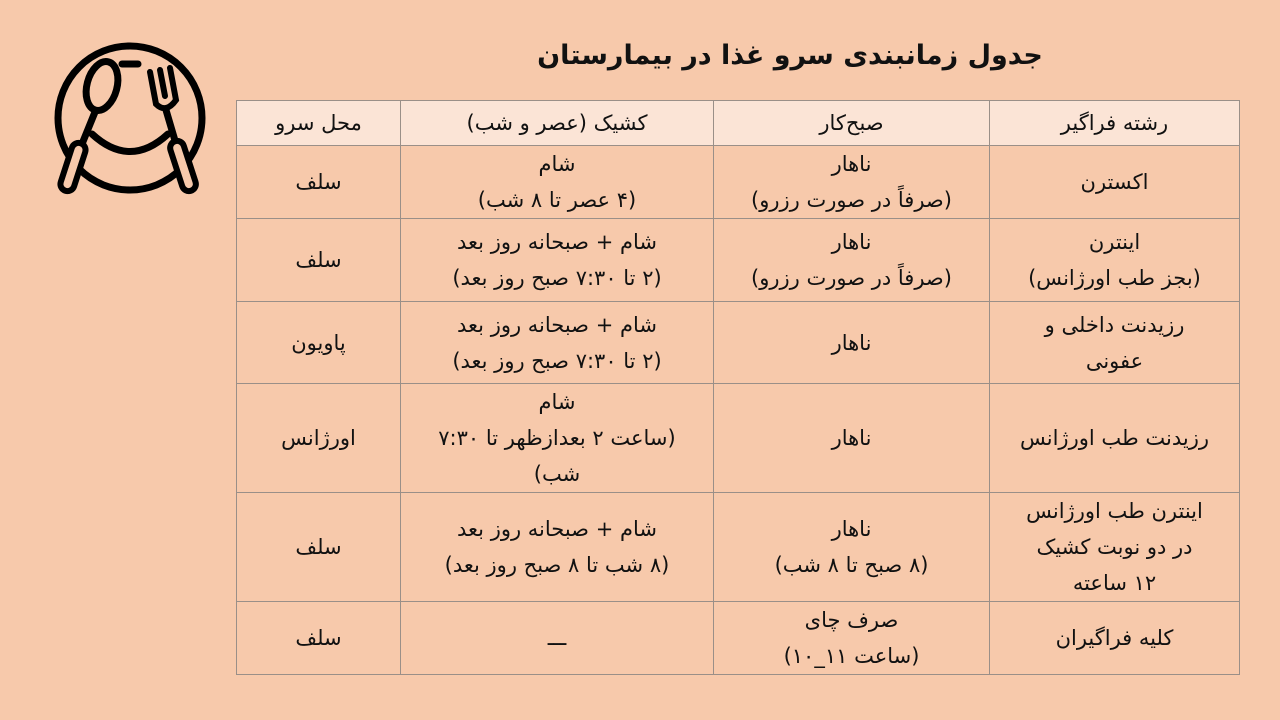 The image size is (1280, 720). Describe the element at coordinates (851, 547) in the screenshot. I see `cell-day-shift: ناهار (۸ صبح تا ۸ شب)` at that location.